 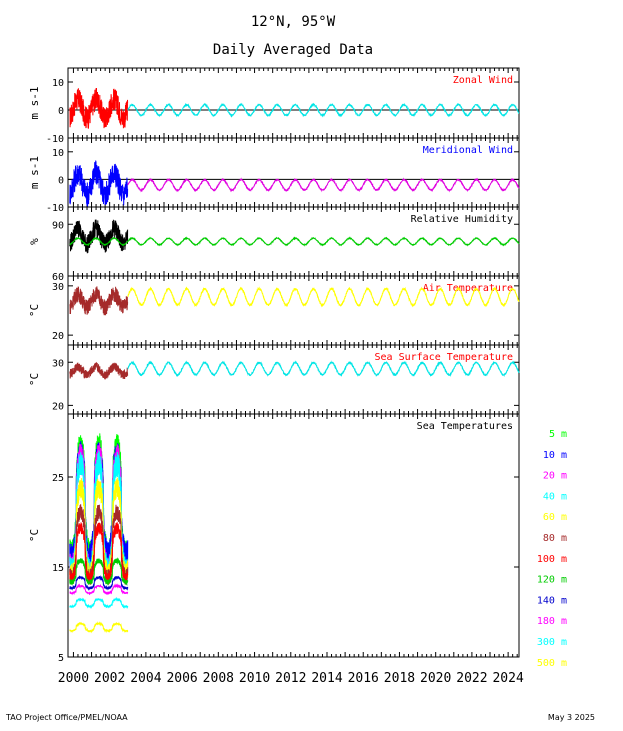 I want to click on legend-item: 140 m, so click(x=552, y=600).